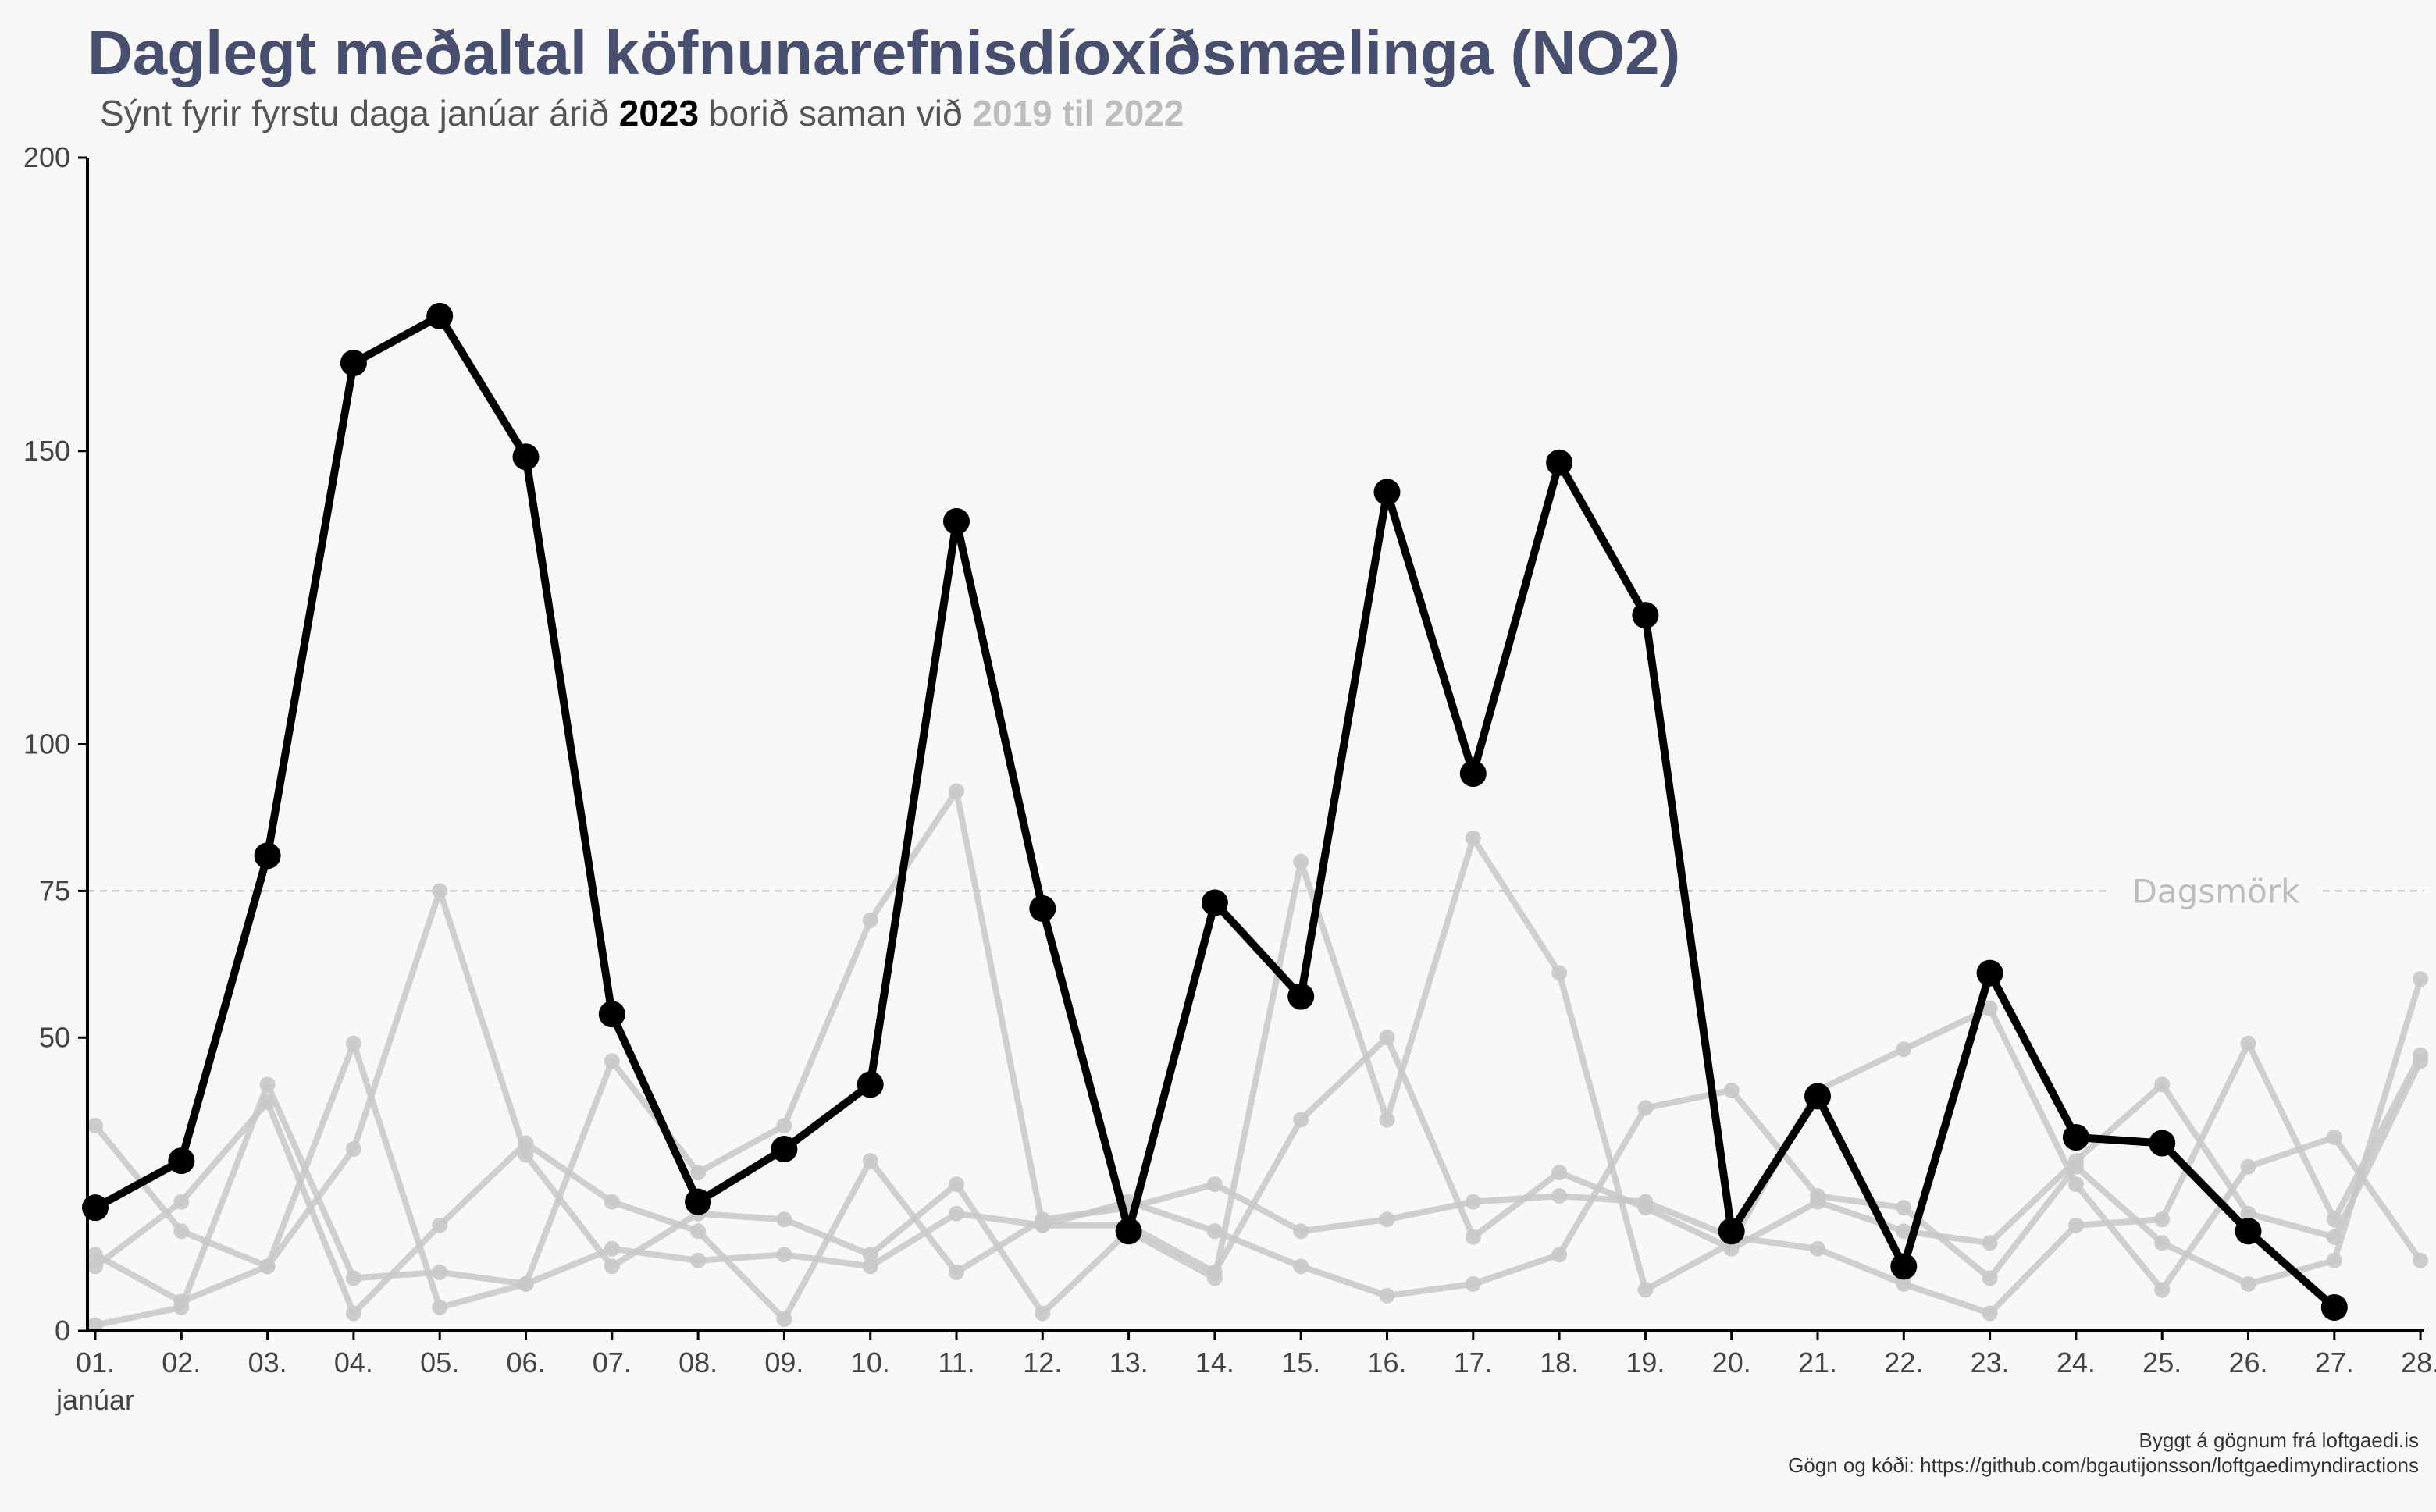 The width and height of the screenshot is (2436, 1512). Describe the element at coordinates (2161, 1363) in the screenshot. I see `x-tick-label: 25.` at that location.